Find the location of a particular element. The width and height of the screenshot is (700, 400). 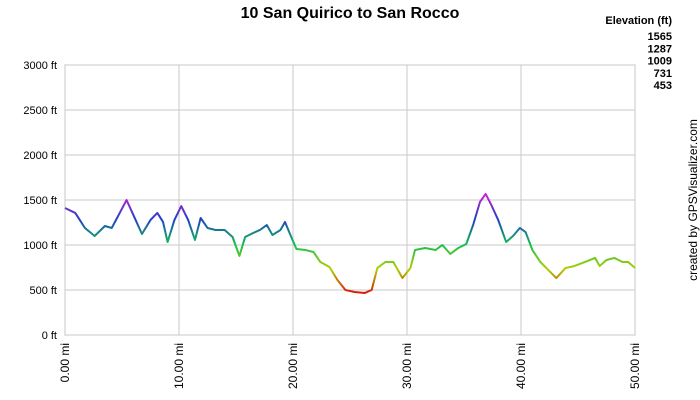

y-tick-label: 0 ft is located at coordinates (49, 336).